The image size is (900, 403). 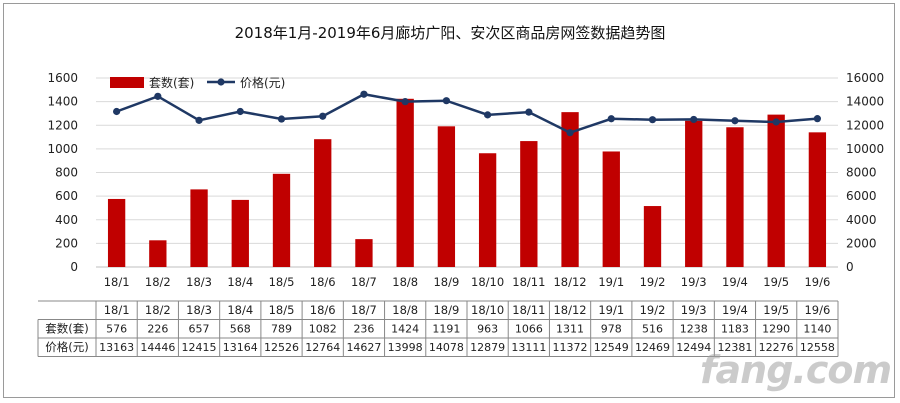 I want to click on y-right-tick-label: 2000, so click(x=861, y=243).